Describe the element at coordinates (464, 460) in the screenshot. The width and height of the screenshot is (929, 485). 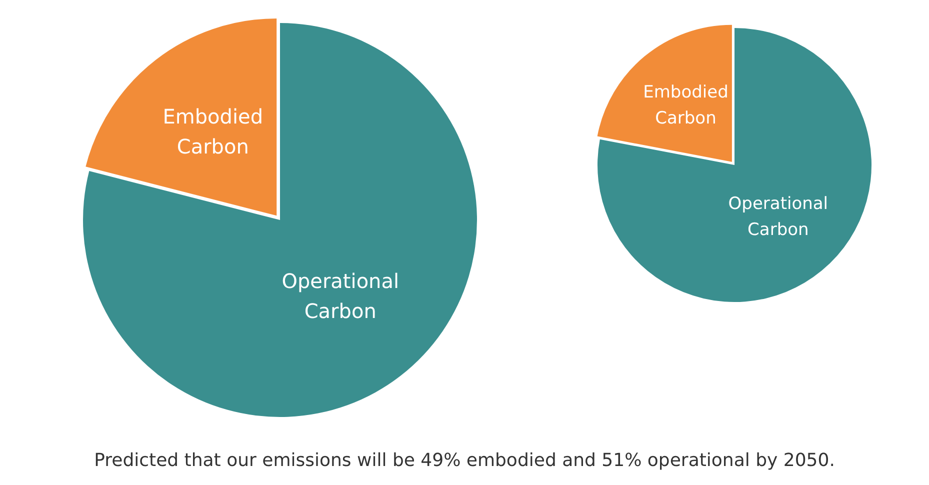
I see `text: Predicted that our emissions will be 49% embodied and 51% operational by 2050.` at that location.